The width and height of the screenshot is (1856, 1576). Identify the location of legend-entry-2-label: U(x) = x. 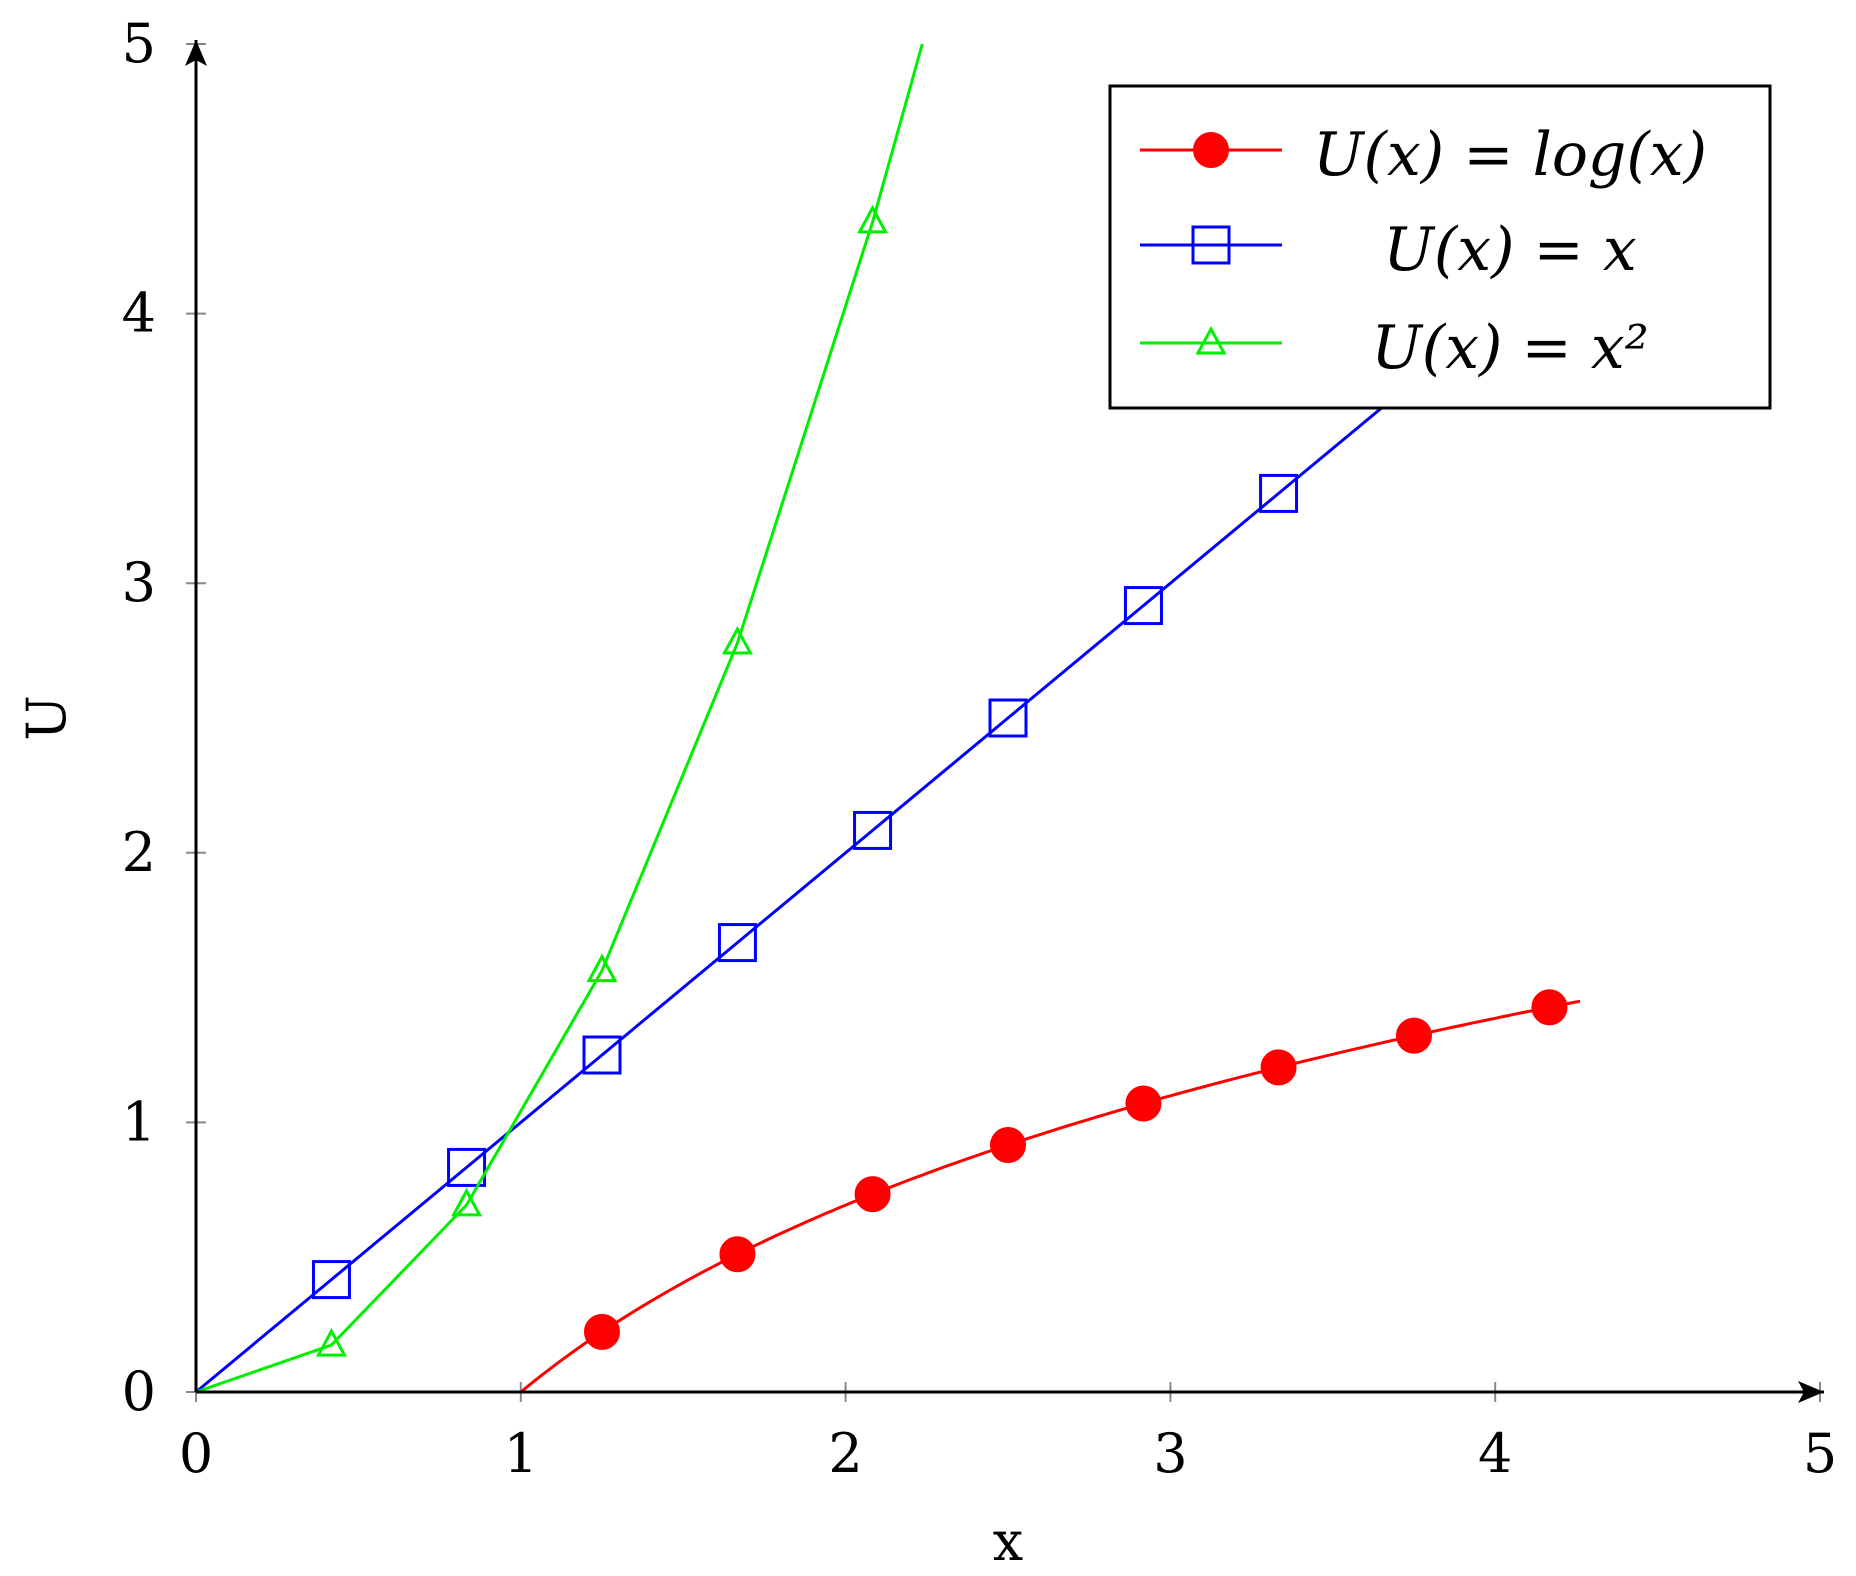
(1509, 250).